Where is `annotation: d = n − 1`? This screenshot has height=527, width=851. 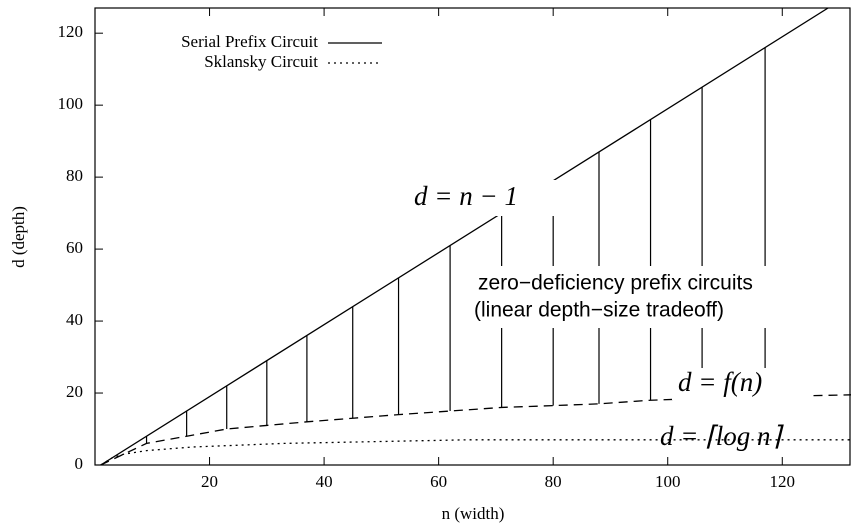 annotation: d = n − 1 is located at coordinates (466, 196).